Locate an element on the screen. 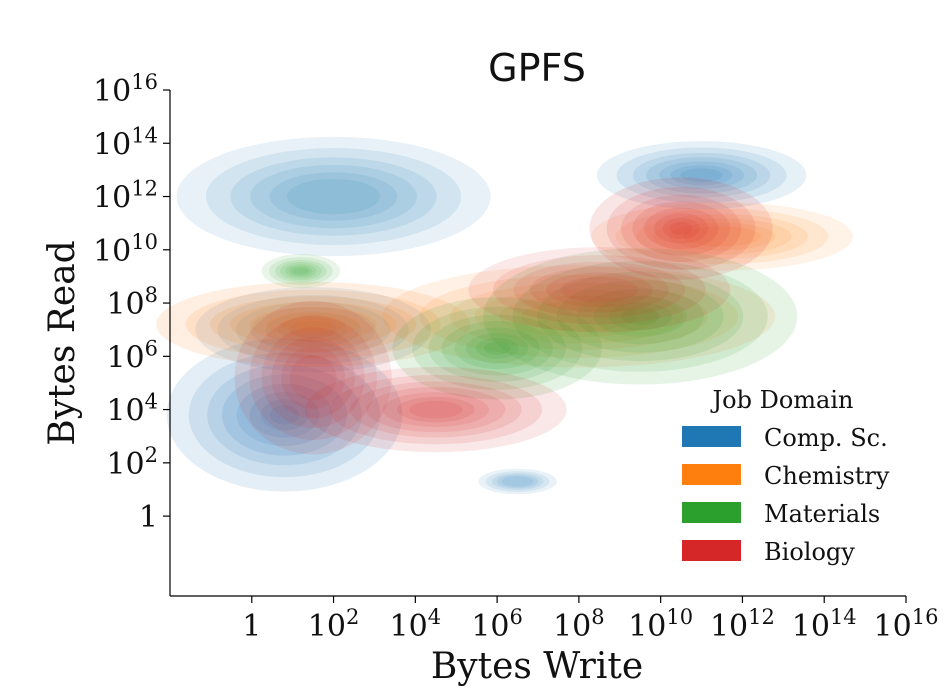  x-tick-label: 1016 is located at coordinates (906, 624).